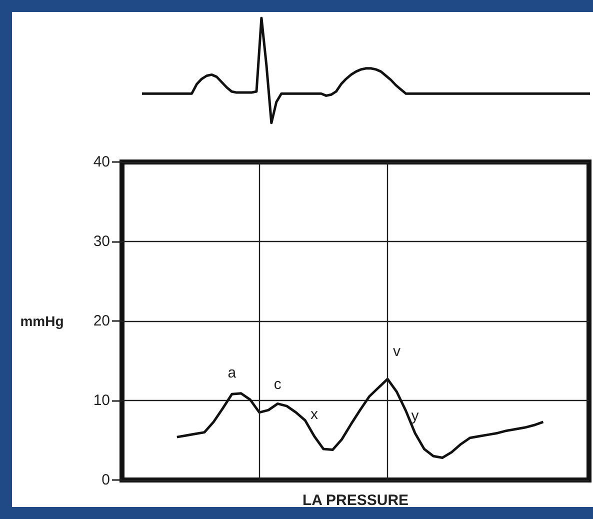 This screenshot has height=519, width=593. What do you see at coordinates (278, 384) in the screenshot?
I see `annotation: c` at bounding box center [278, 384].